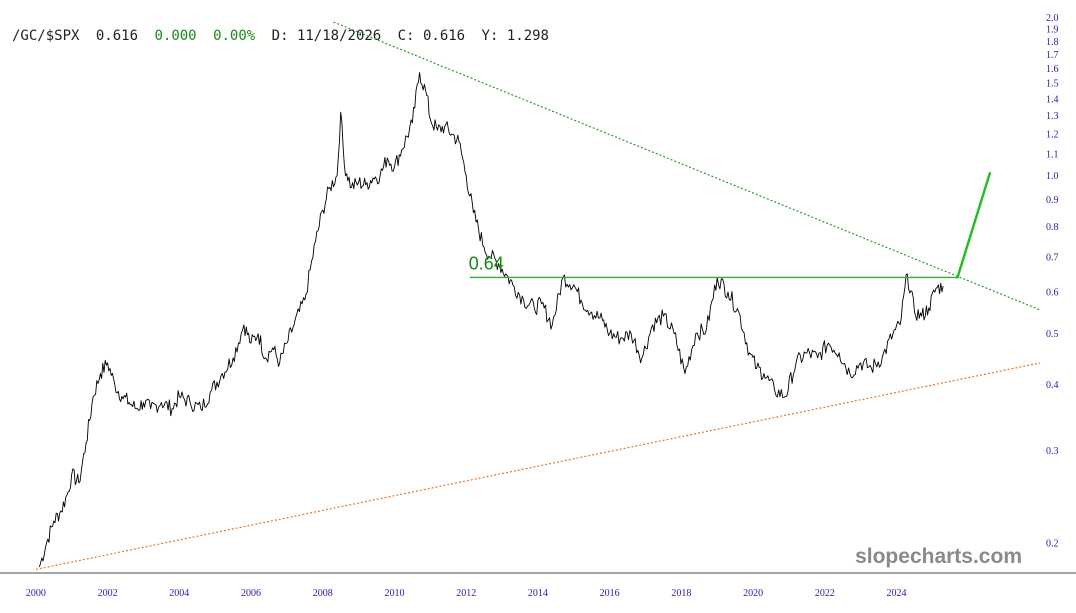 The height and width of the screenshot is (613, 1076). Describe the element at coordinates (1052, 334) in the screenshot. I see `y-tick-label: 0.5` at that location.